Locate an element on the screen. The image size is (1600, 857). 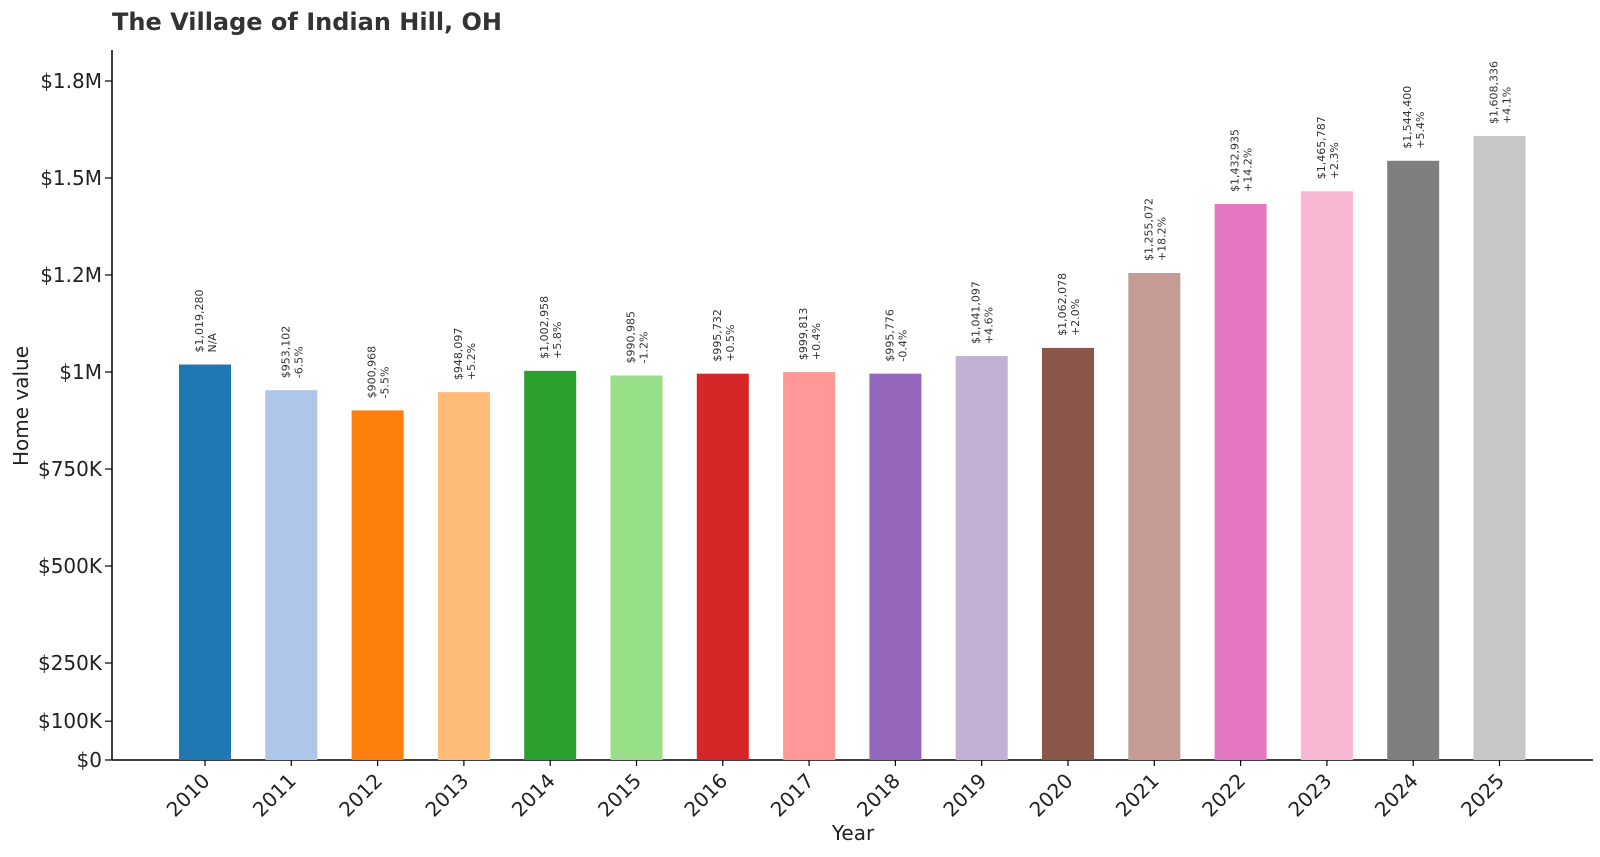
x-tick-label: 2024 is located at coordinates (1396, 795).